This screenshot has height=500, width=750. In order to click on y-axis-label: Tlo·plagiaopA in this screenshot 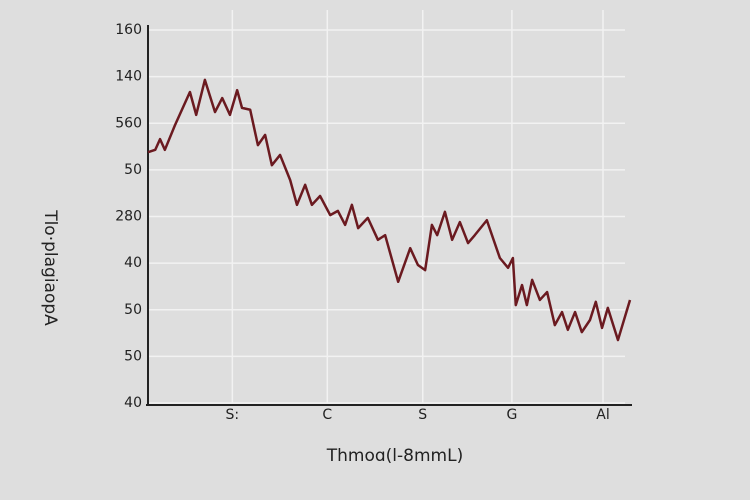, I will do `click(50, 267)`.